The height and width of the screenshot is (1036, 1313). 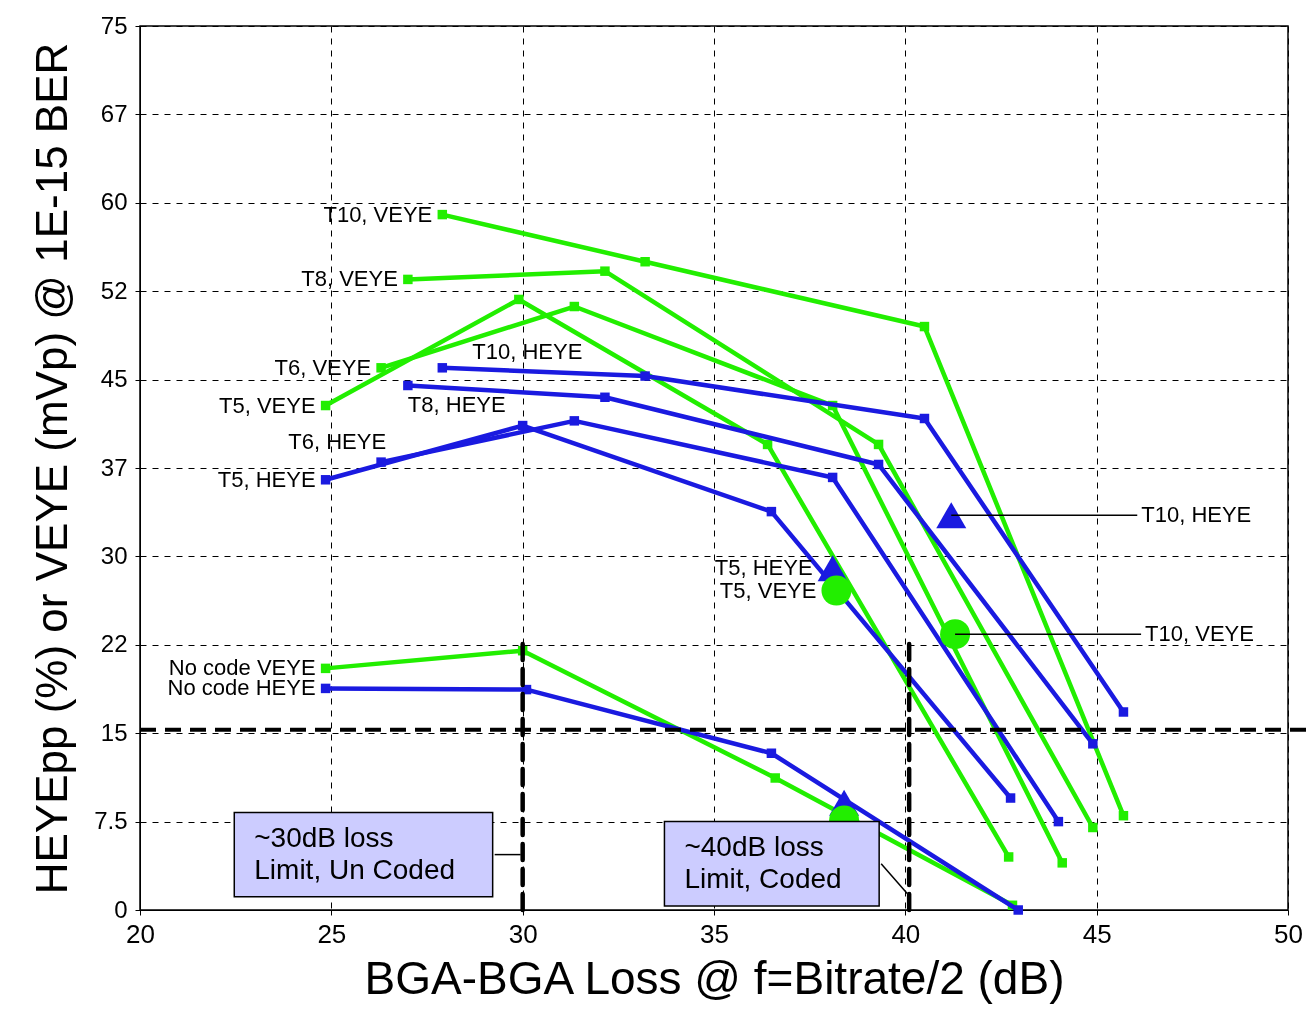 I want to click on annotation: ~30dB loss Limit, Un Coded, so click(x=355, y=853).